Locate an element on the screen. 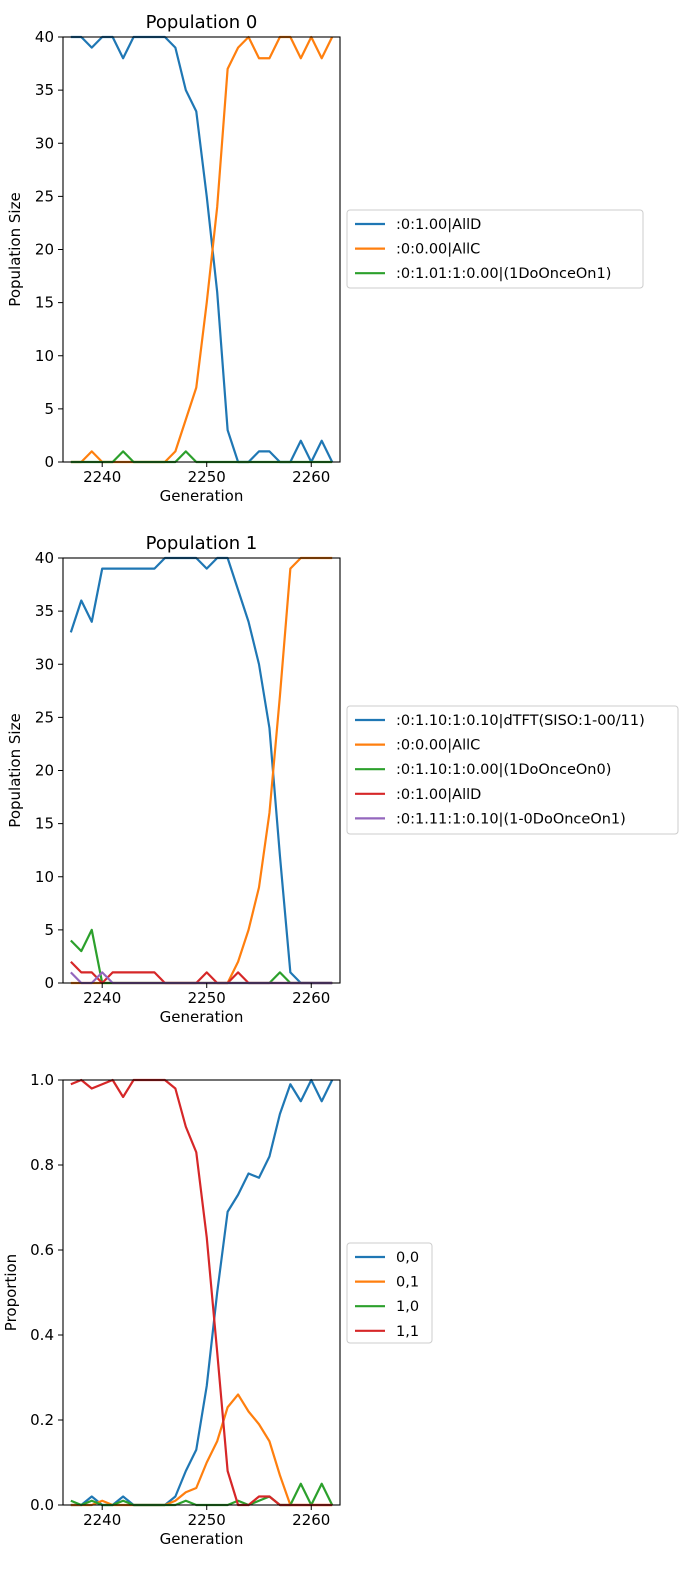 Image resolution: width=696 pixels, height=1578 pixels. legend: 0,0 0,1 1,0 1,1 is located at coordinates (389, 1293).